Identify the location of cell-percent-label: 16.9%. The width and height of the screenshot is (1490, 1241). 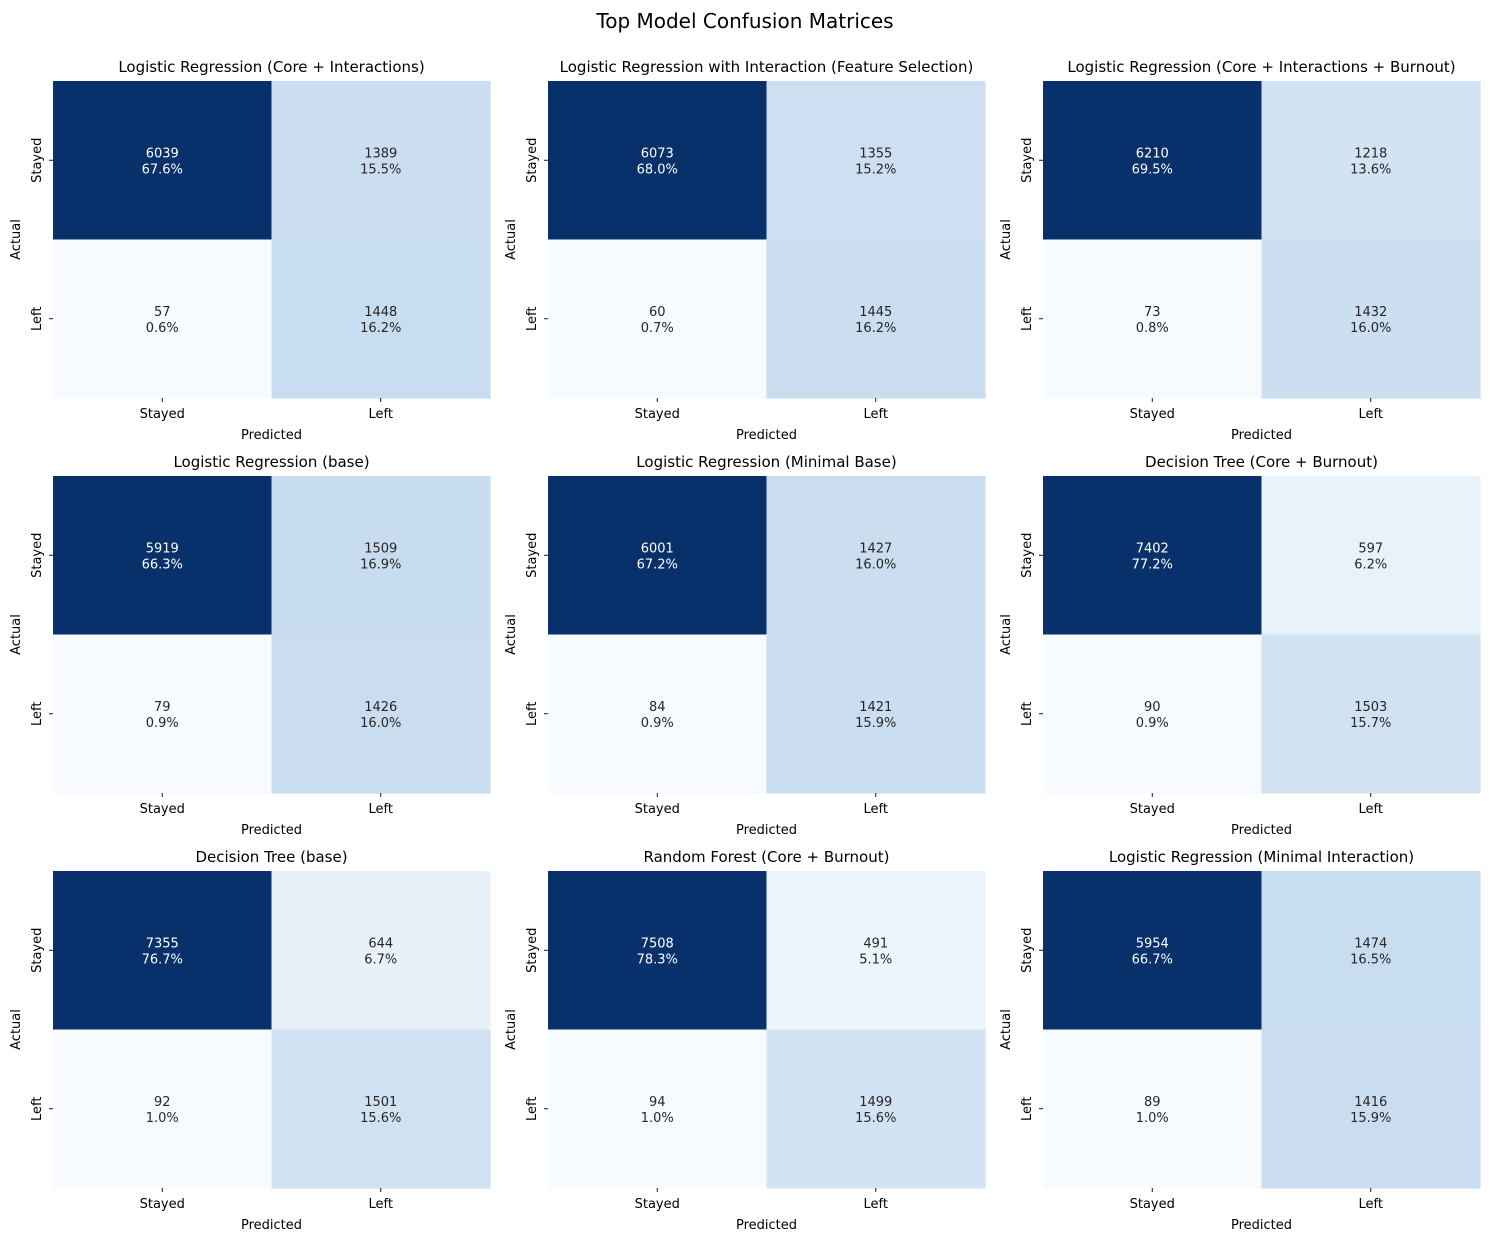
(380, 564).